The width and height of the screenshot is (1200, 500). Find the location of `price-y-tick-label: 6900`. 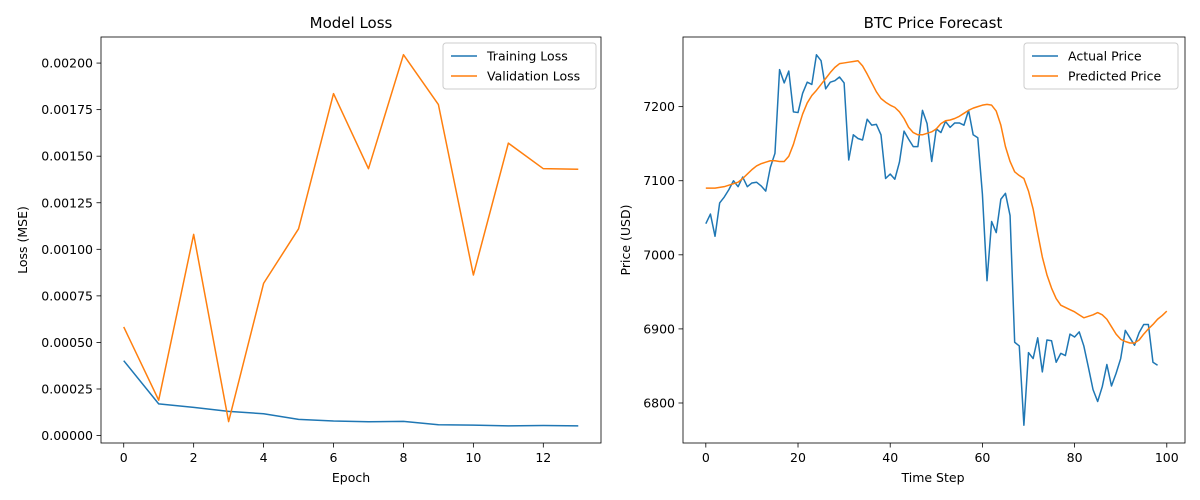

price-y-tick-label: 6900 is located at coordinates (659, 328).